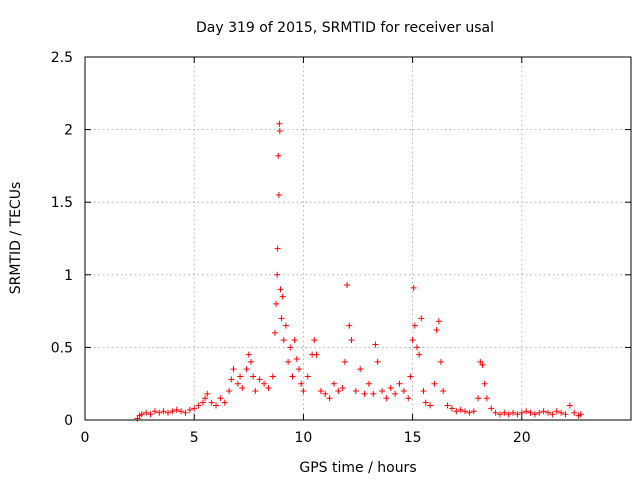 Image resolution: width=640 pixels, height=480 pixels. What do you see at coordinates (194, 438) in the screenshot?
I see `x-tick-label: 5` at bounding box center [194, 438].